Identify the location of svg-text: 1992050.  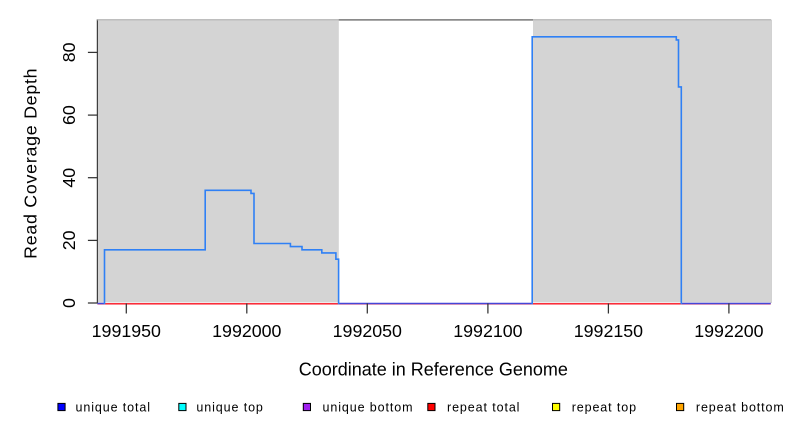
(367, 331).